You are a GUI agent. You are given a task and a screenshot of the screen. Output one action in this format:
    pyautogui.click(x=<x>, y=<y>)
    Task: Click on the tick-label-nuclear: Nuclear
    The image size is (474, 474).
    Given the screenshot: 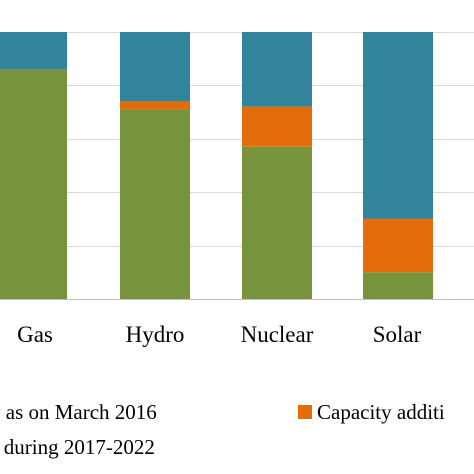 What is the action you would take?
    pyautogui.click(x=277, y=334)
    